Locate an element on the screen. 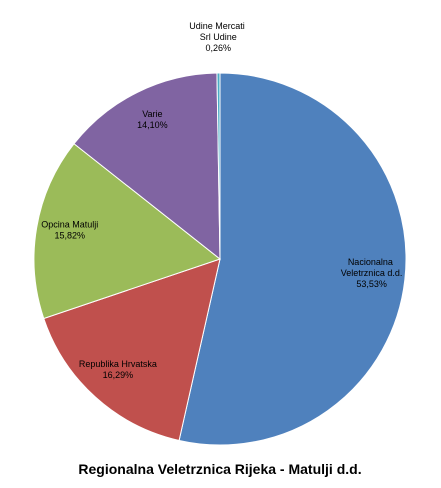 This screenshot has height=488, width=441. label-line: Udine Mercati is located at coordinates (218, 26).